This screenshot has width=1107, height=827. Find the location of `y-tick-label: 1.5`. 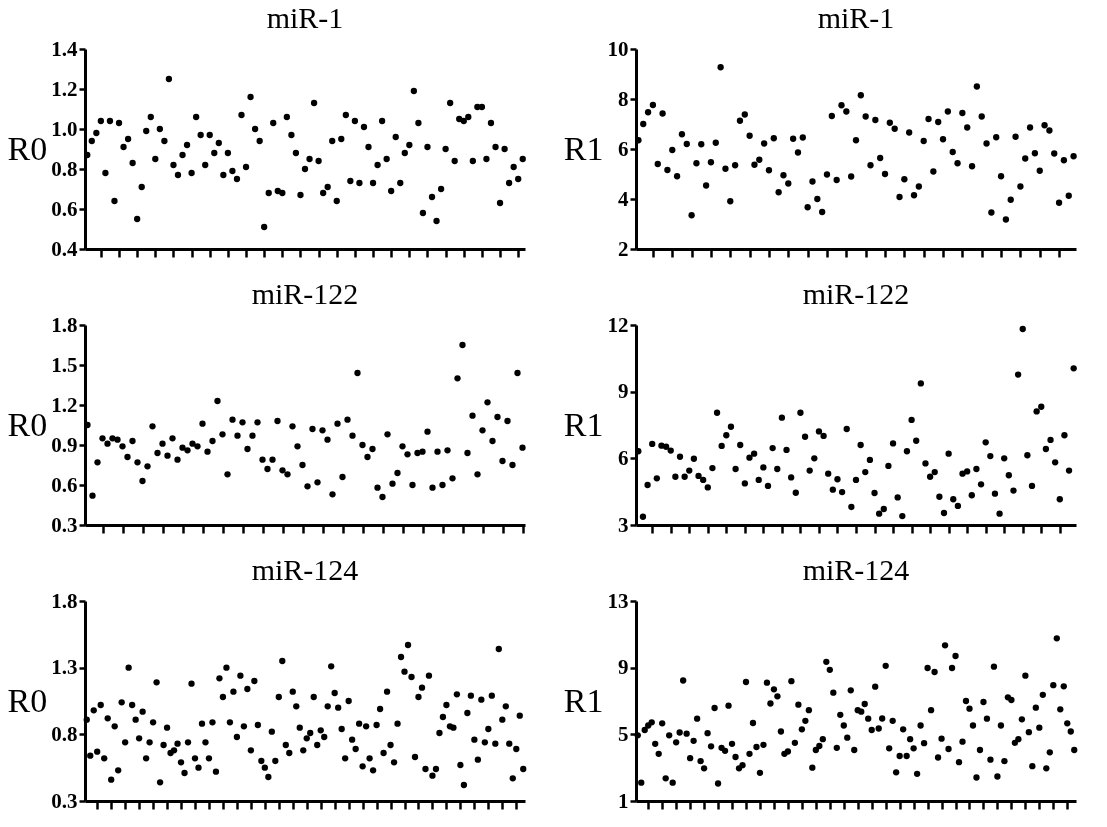

y-tick-label: 1.5 is located at coordinates (64, 364).